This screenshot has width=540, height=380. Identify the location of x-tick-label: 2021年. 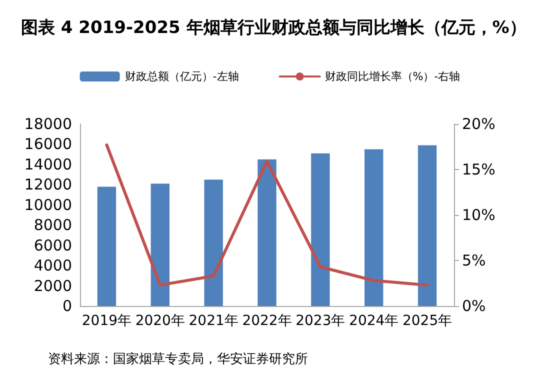
(213, 321).